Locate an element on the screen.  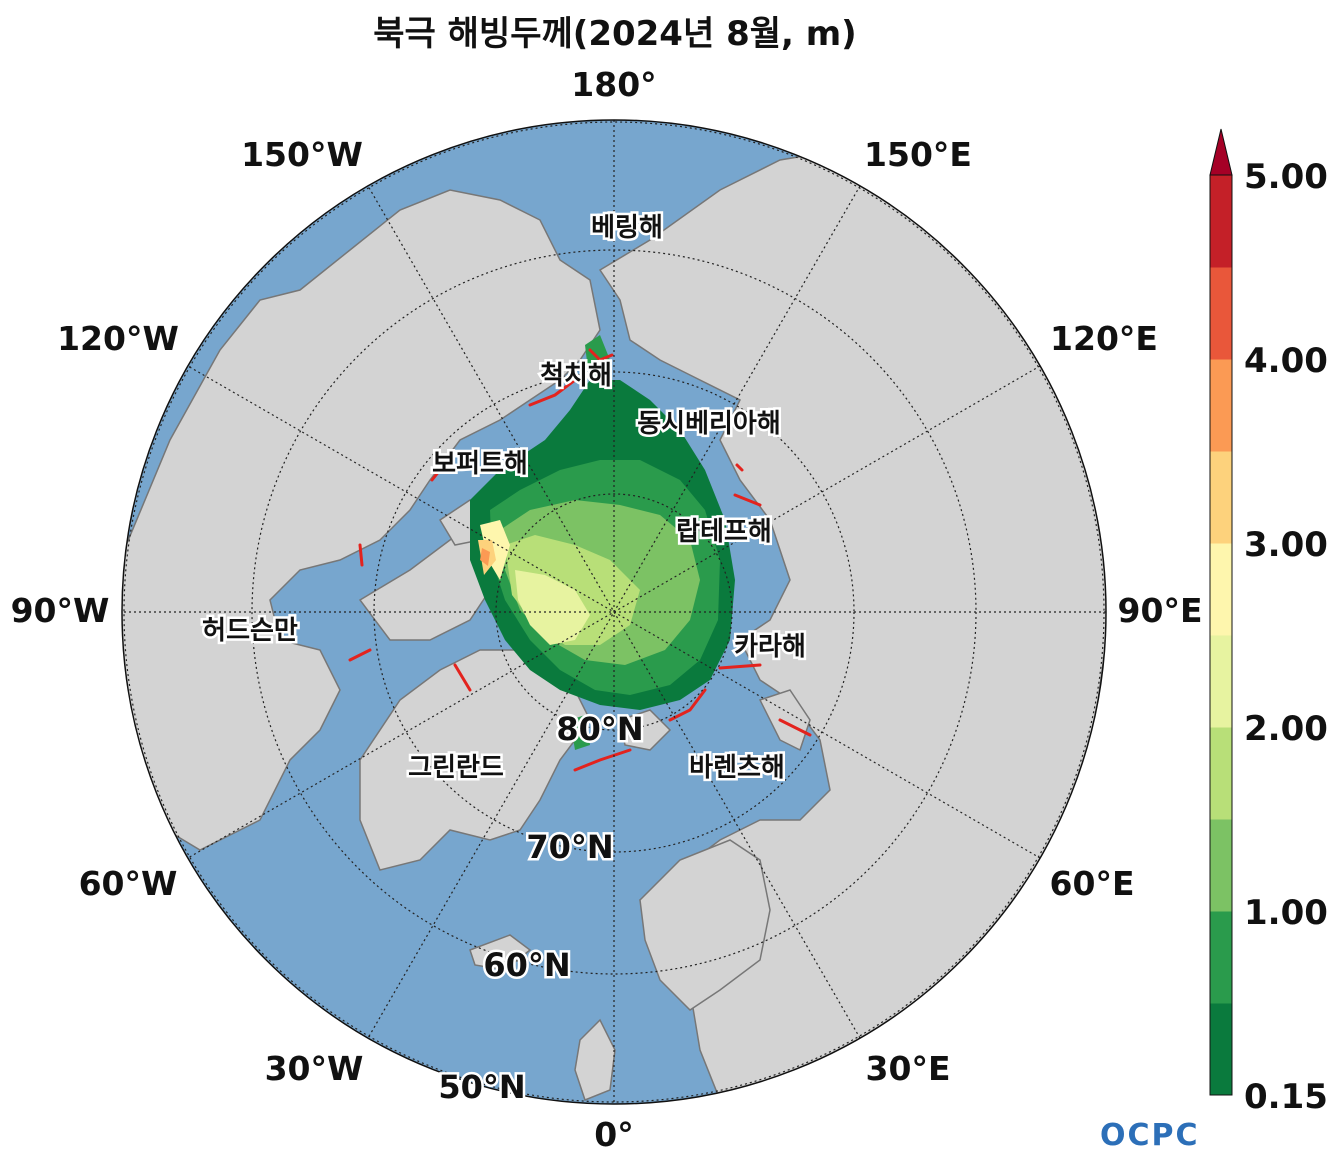
colorbar-frame is located at coordinates (1221, 635).